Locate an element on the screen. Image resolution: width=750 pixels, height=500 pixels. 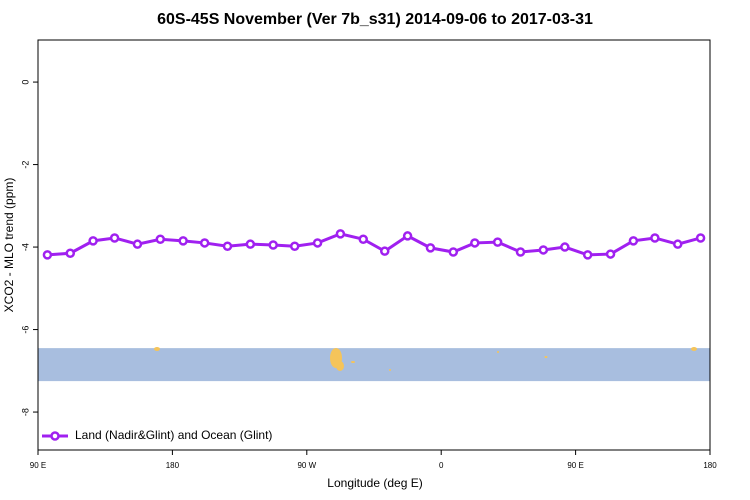
y-tick-label: -4 is located at coordinates (25, 247).